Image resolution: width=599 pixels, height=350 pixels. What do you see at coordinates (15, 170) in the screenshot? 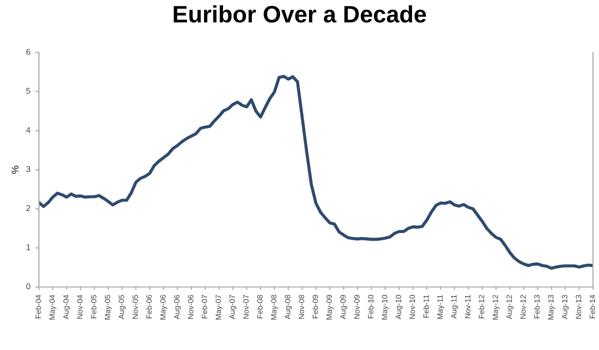
I see `y-axis-title: %` at bounding box center [15, 170].